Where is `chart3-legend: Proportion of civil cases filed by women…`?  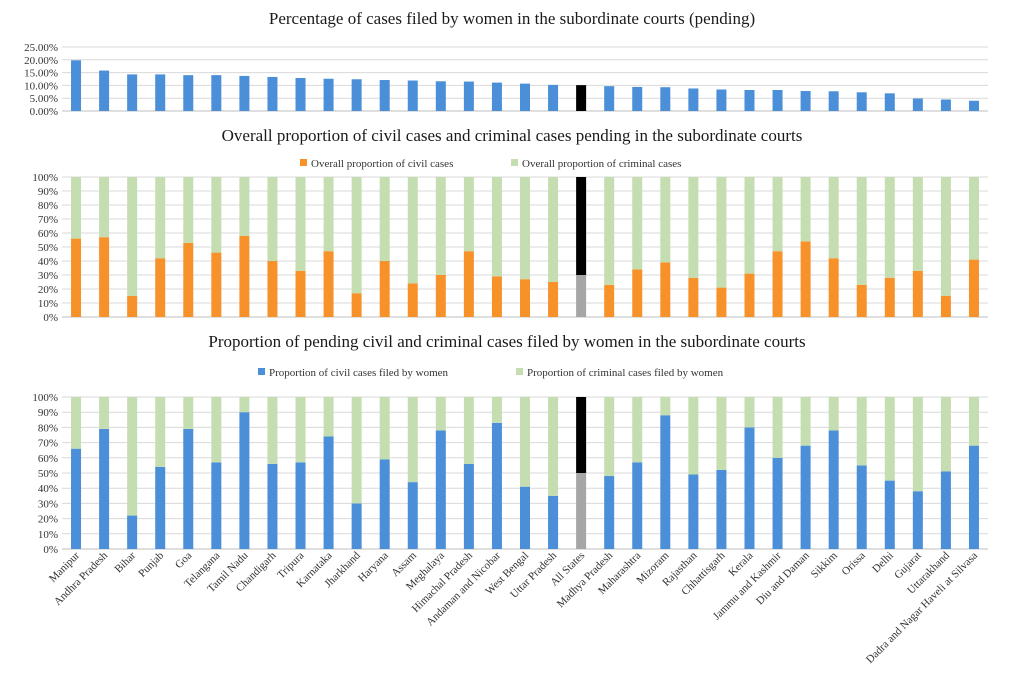 chart3-legend: Proportion of civil cases filed by women… is located at coordinates (491, 373).